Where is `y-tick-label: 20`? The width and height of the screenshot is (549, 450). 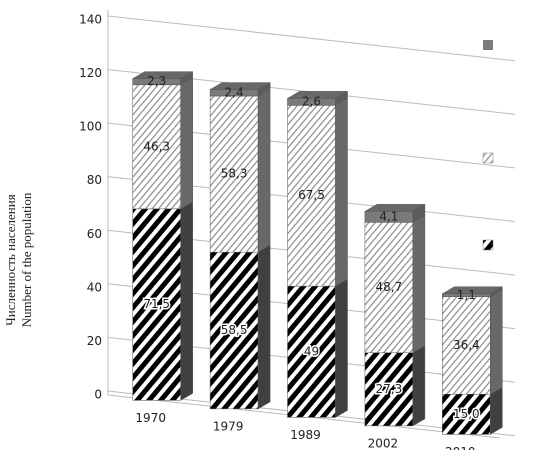
y-tick-label: 20 is located at coordinates (94, 341).